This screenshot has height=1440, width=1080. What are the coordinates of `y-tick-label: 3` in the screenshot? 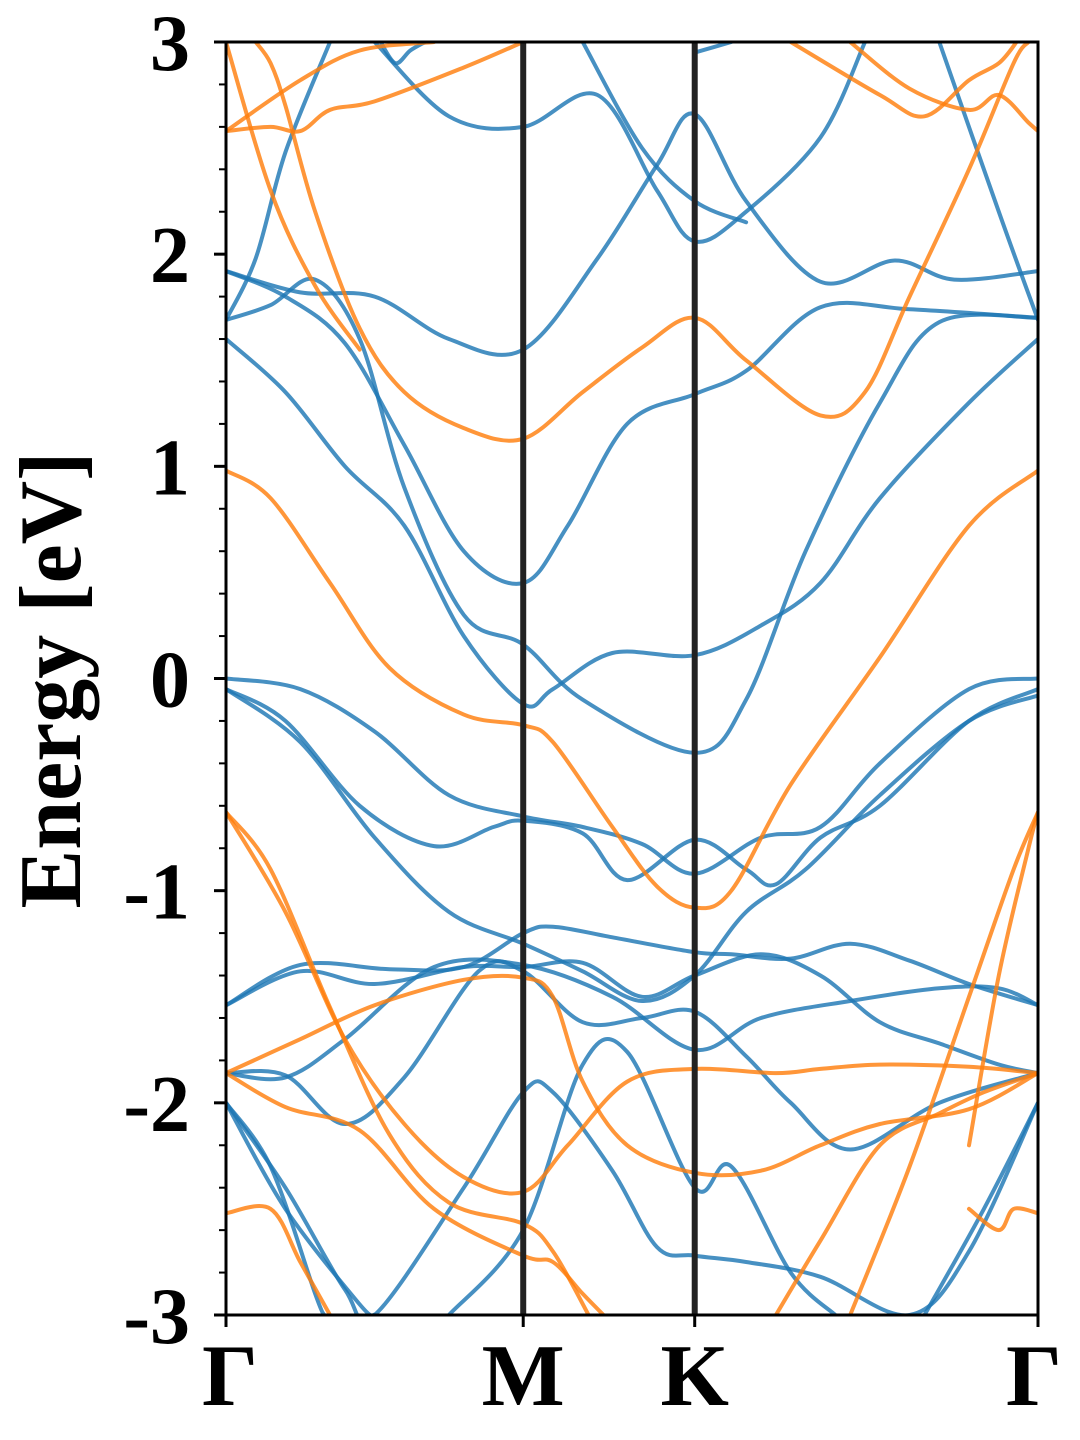 It's located at (170, 44).